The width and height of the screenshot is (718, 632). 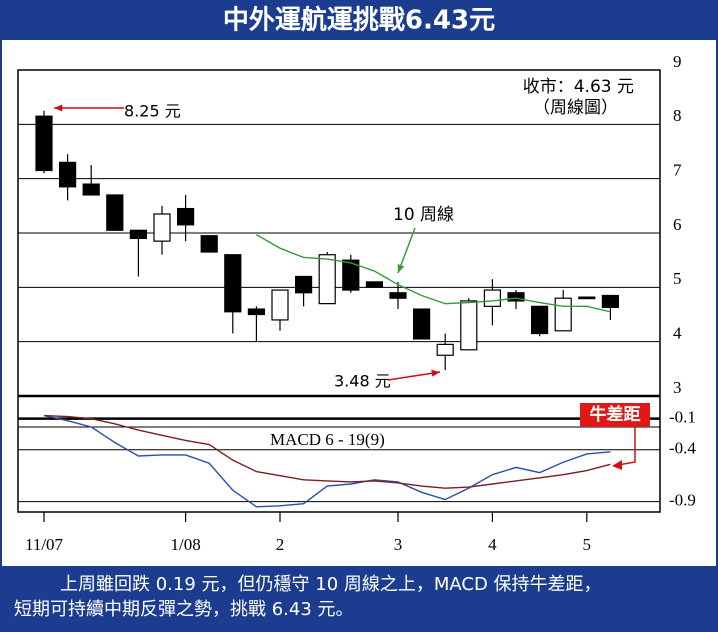 I want to click on annotation-box, so click(x=615, y=415).